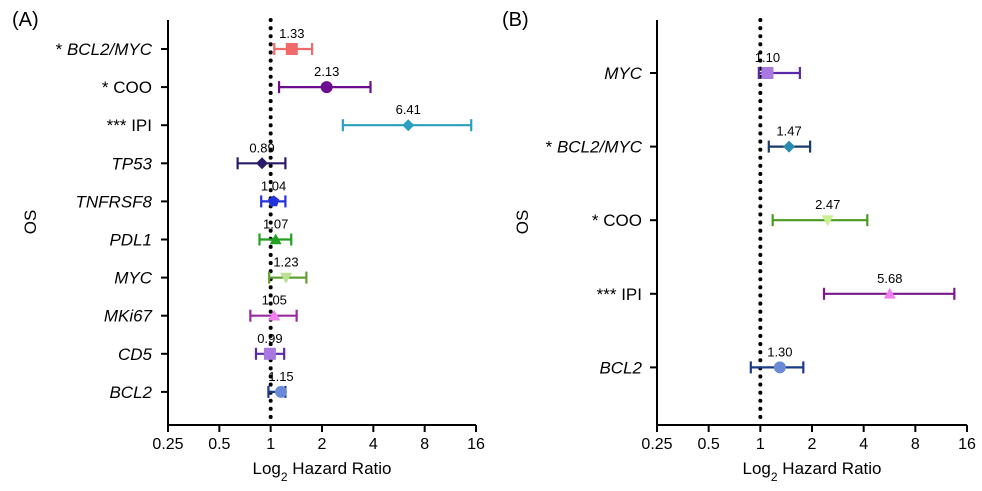  What do you see at coordinates (285, 262) in the screenshot?
I see `data-label: 1.23` at bounding box center [285, 262].